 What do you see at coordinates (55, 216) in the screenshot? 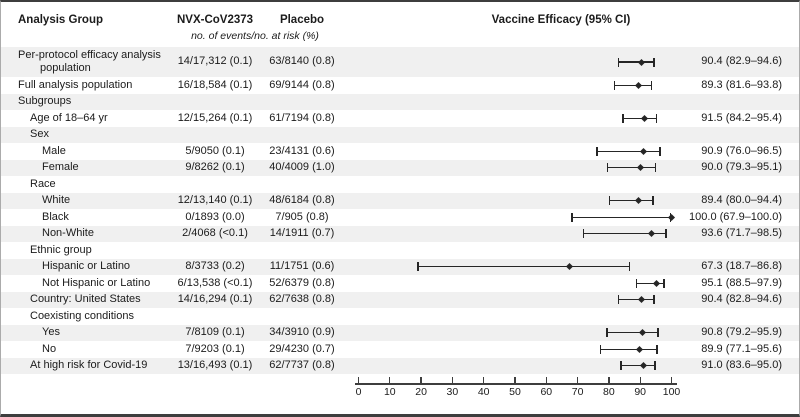
I see `row-label: Black` at bounding box center [55, 216].